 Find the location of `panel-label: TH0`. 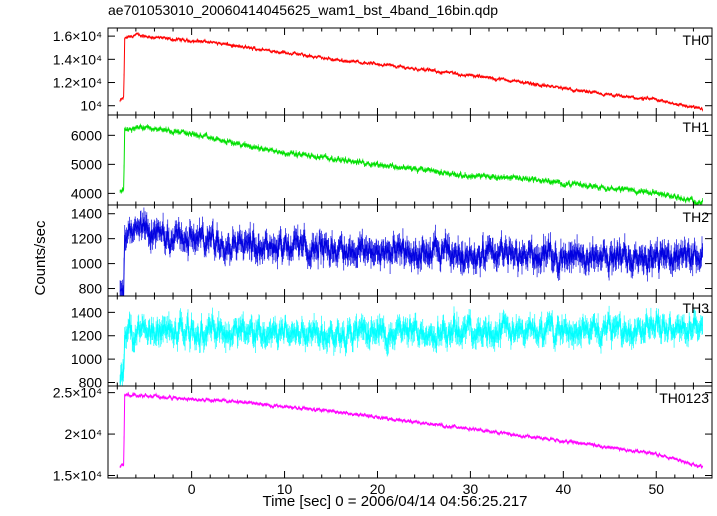

panel-label: TH0 is located at coordinates (696, 40).